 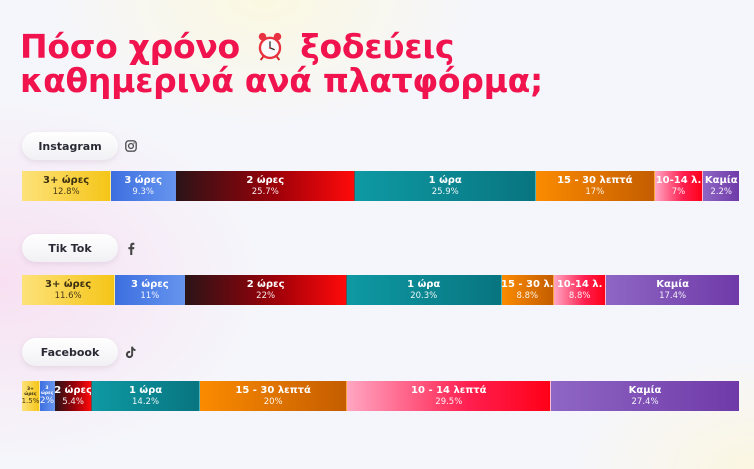 I want to click on segment-10-14-min: 10-14 λ. 7%, so click(x=679, y=186).